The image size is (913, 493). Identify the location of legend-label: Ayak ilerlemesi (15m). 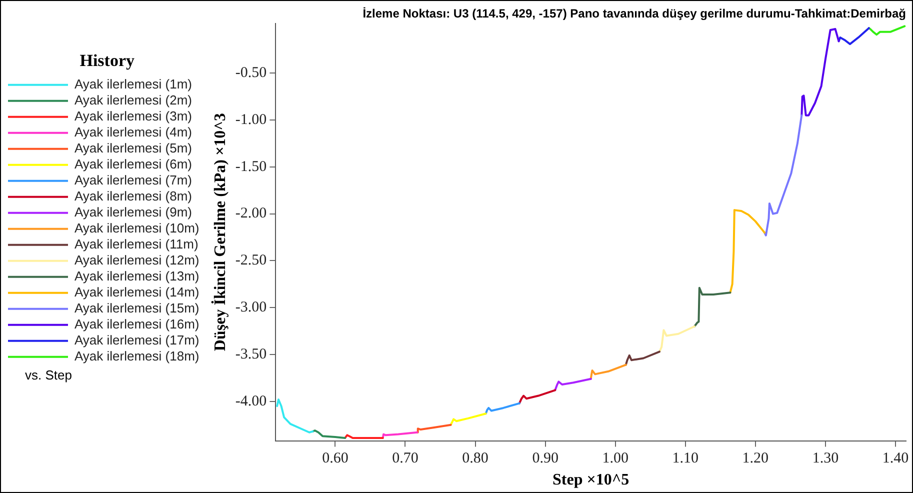
(137, 308).